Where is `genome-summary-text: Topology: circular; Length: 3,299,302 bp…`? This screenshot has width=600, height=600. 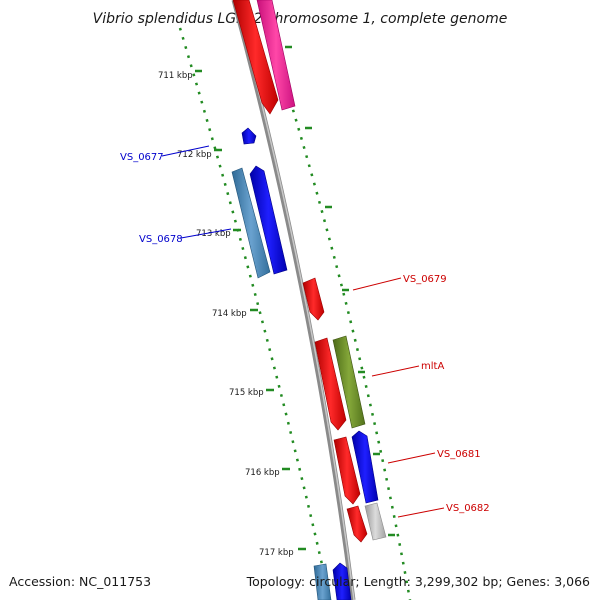 genome-summary-text: Topology: circular; Length: 3,299,302 bp… is located at coordinates (418, 581).